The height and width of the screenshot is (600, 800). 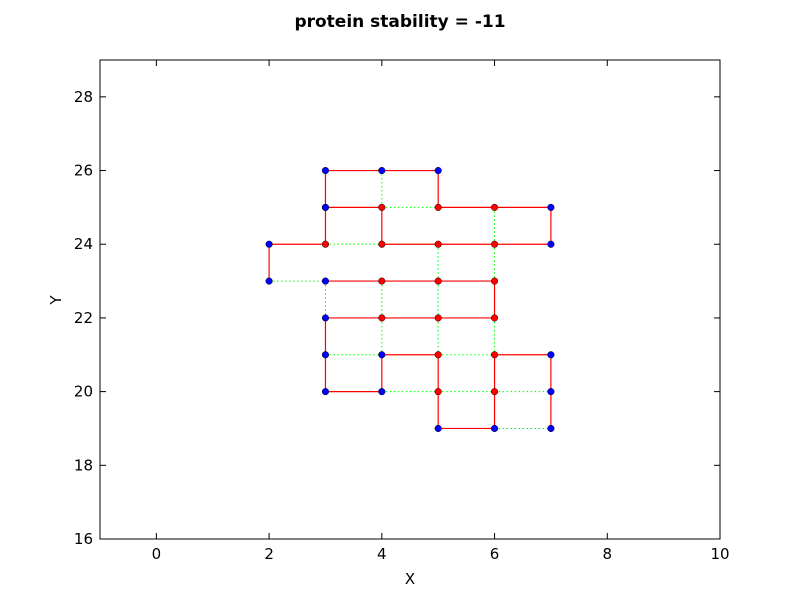 I want to click on y-axis-label: Y, so click(x=56, y=300).